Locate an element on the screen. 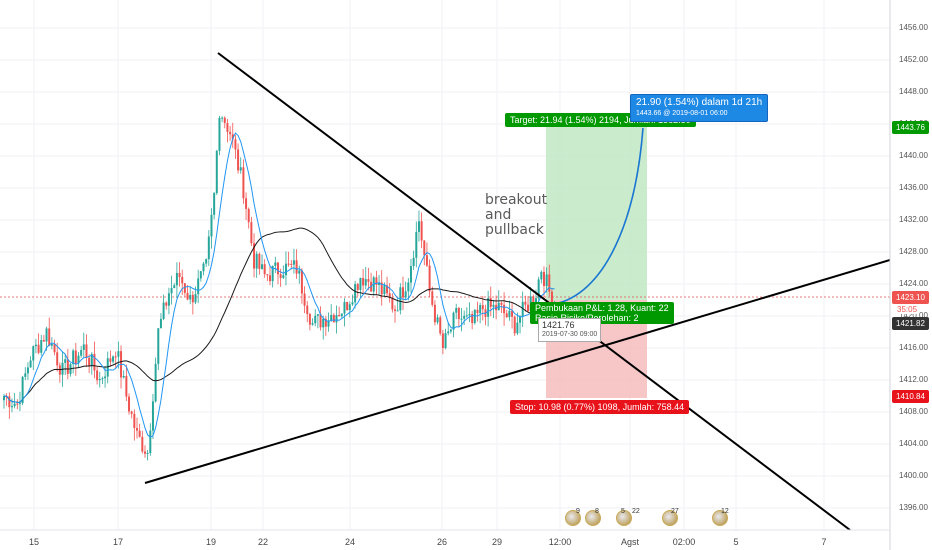  annotation-line: pullback is located at coordinates (514, 230).